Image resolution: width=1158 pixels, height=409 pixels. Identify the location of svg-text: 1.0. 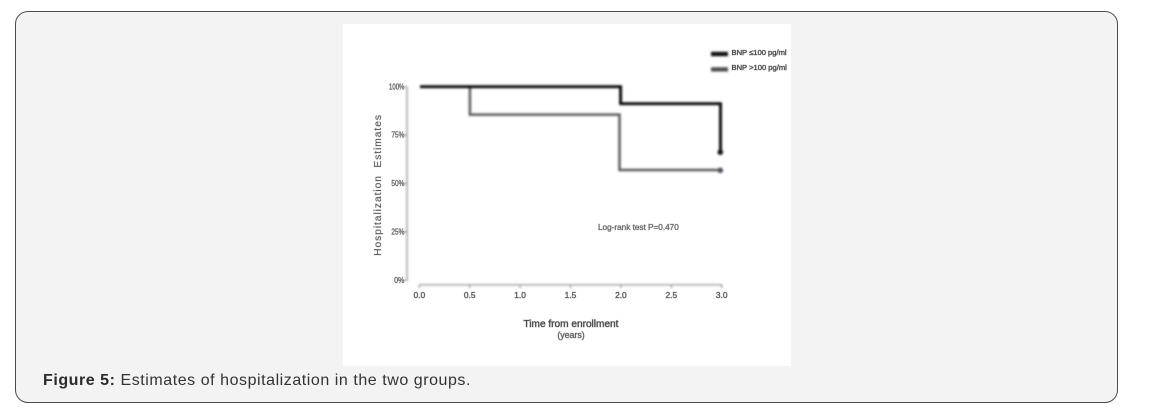
(520, 295).